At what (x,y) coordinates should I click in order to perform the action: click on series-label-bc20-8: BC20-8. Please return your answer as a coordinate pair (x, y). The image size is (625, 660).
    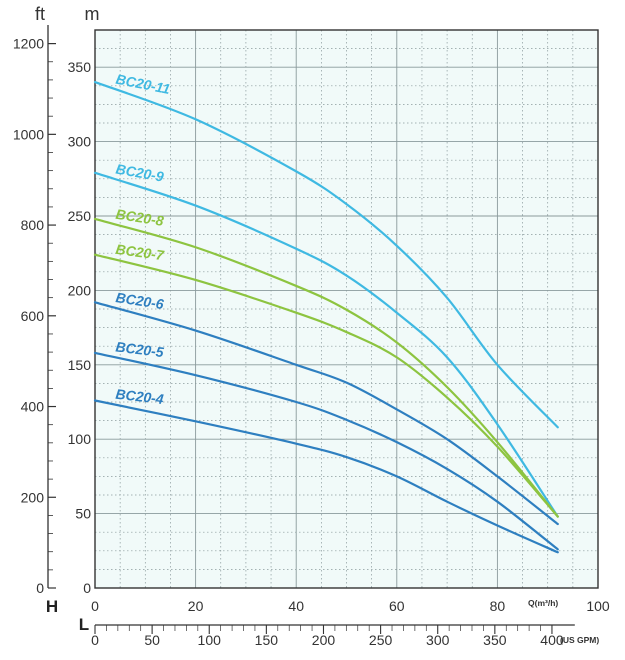
    Looking at the image, I should click on (140, 217).